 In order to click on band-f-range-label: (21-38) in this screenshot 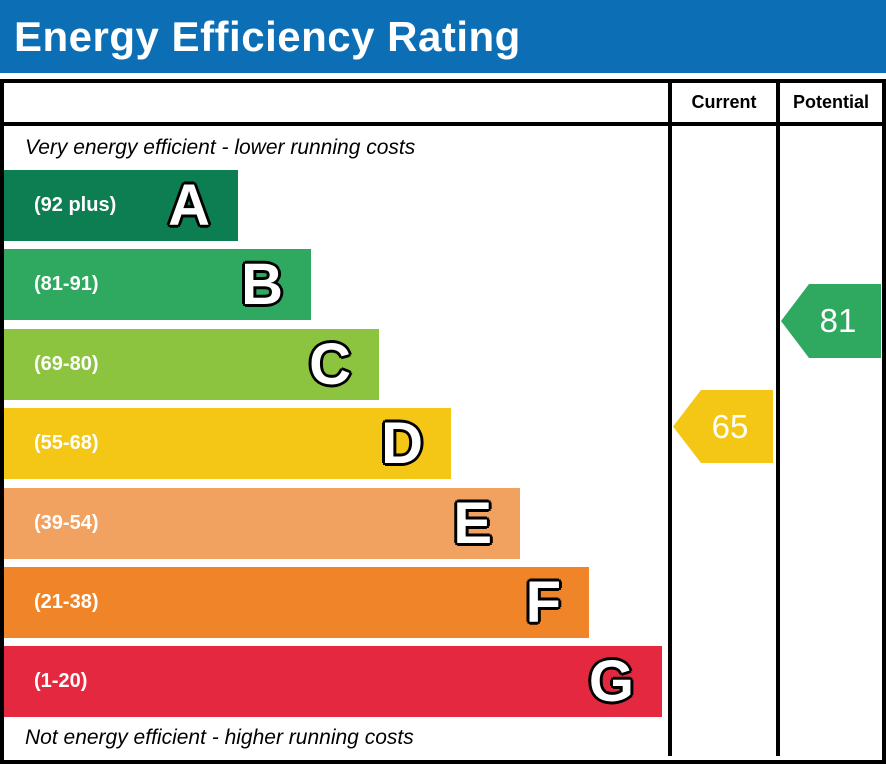, I will do `click(66, 602)`.